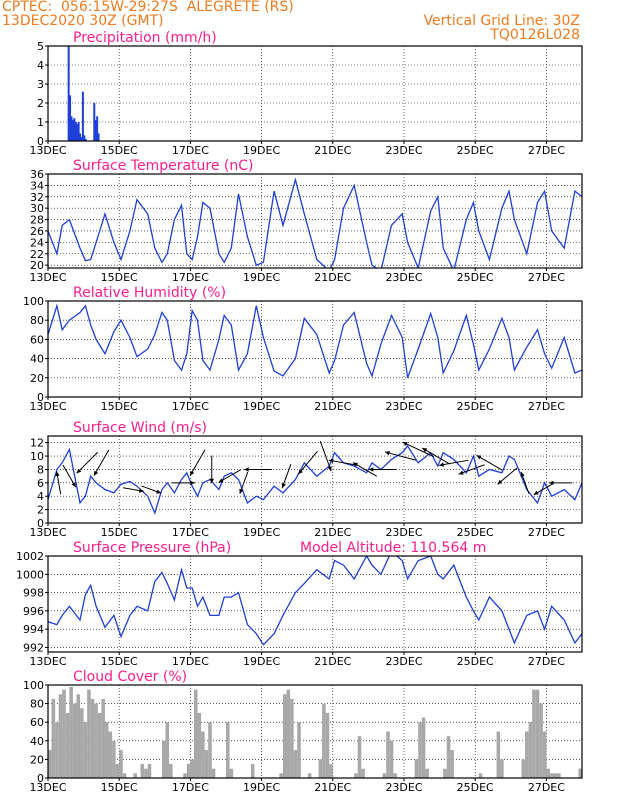 The height and width of the screenshot is (800, 618). I want to click on panel-title: Surface Wind (m/s), so click(140, 428).